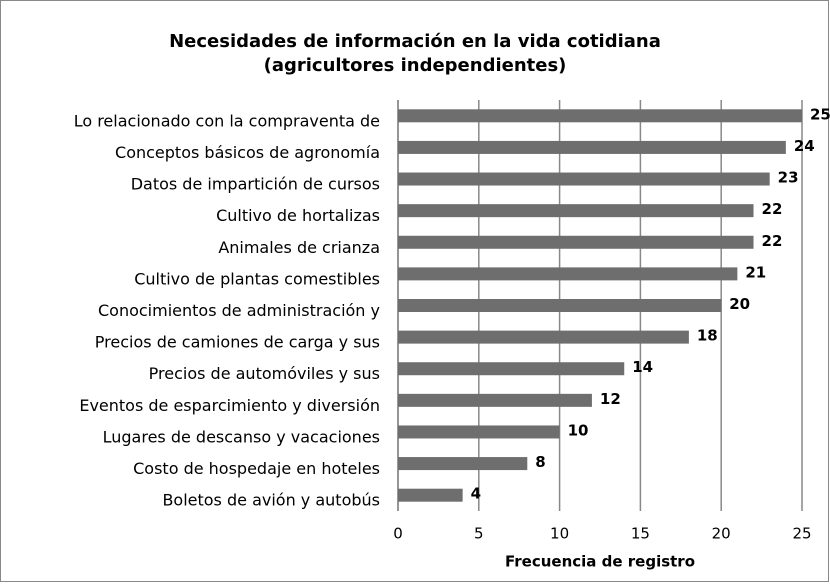 Image resolution: width=830 pixels, height=586 pixels. Describe the element at coordinates (298, 215) in the screenshot. I see `y-tick-label: Cultivo de hortalizas` at that location.